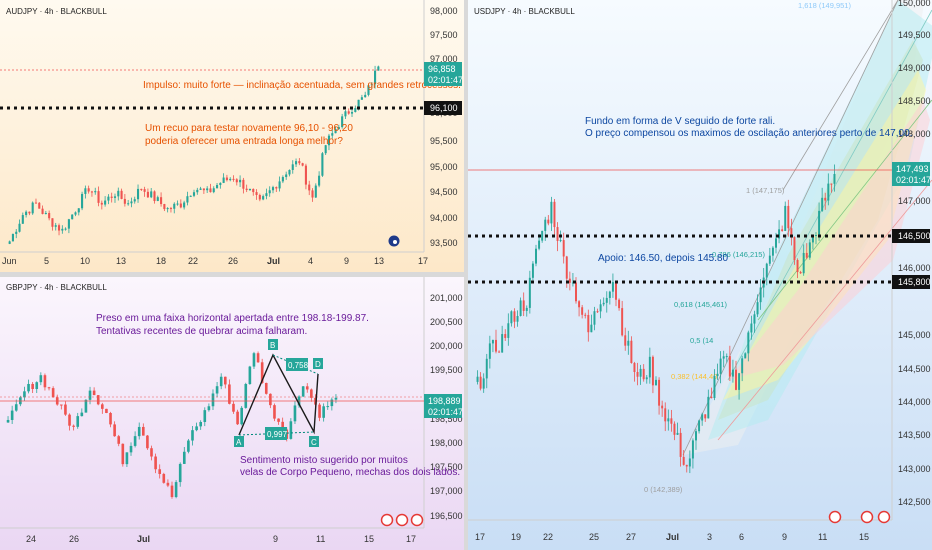  Describe the element at coordinates (446, 443) in the screenshot. I see `y-tick: 198,000` at that location.